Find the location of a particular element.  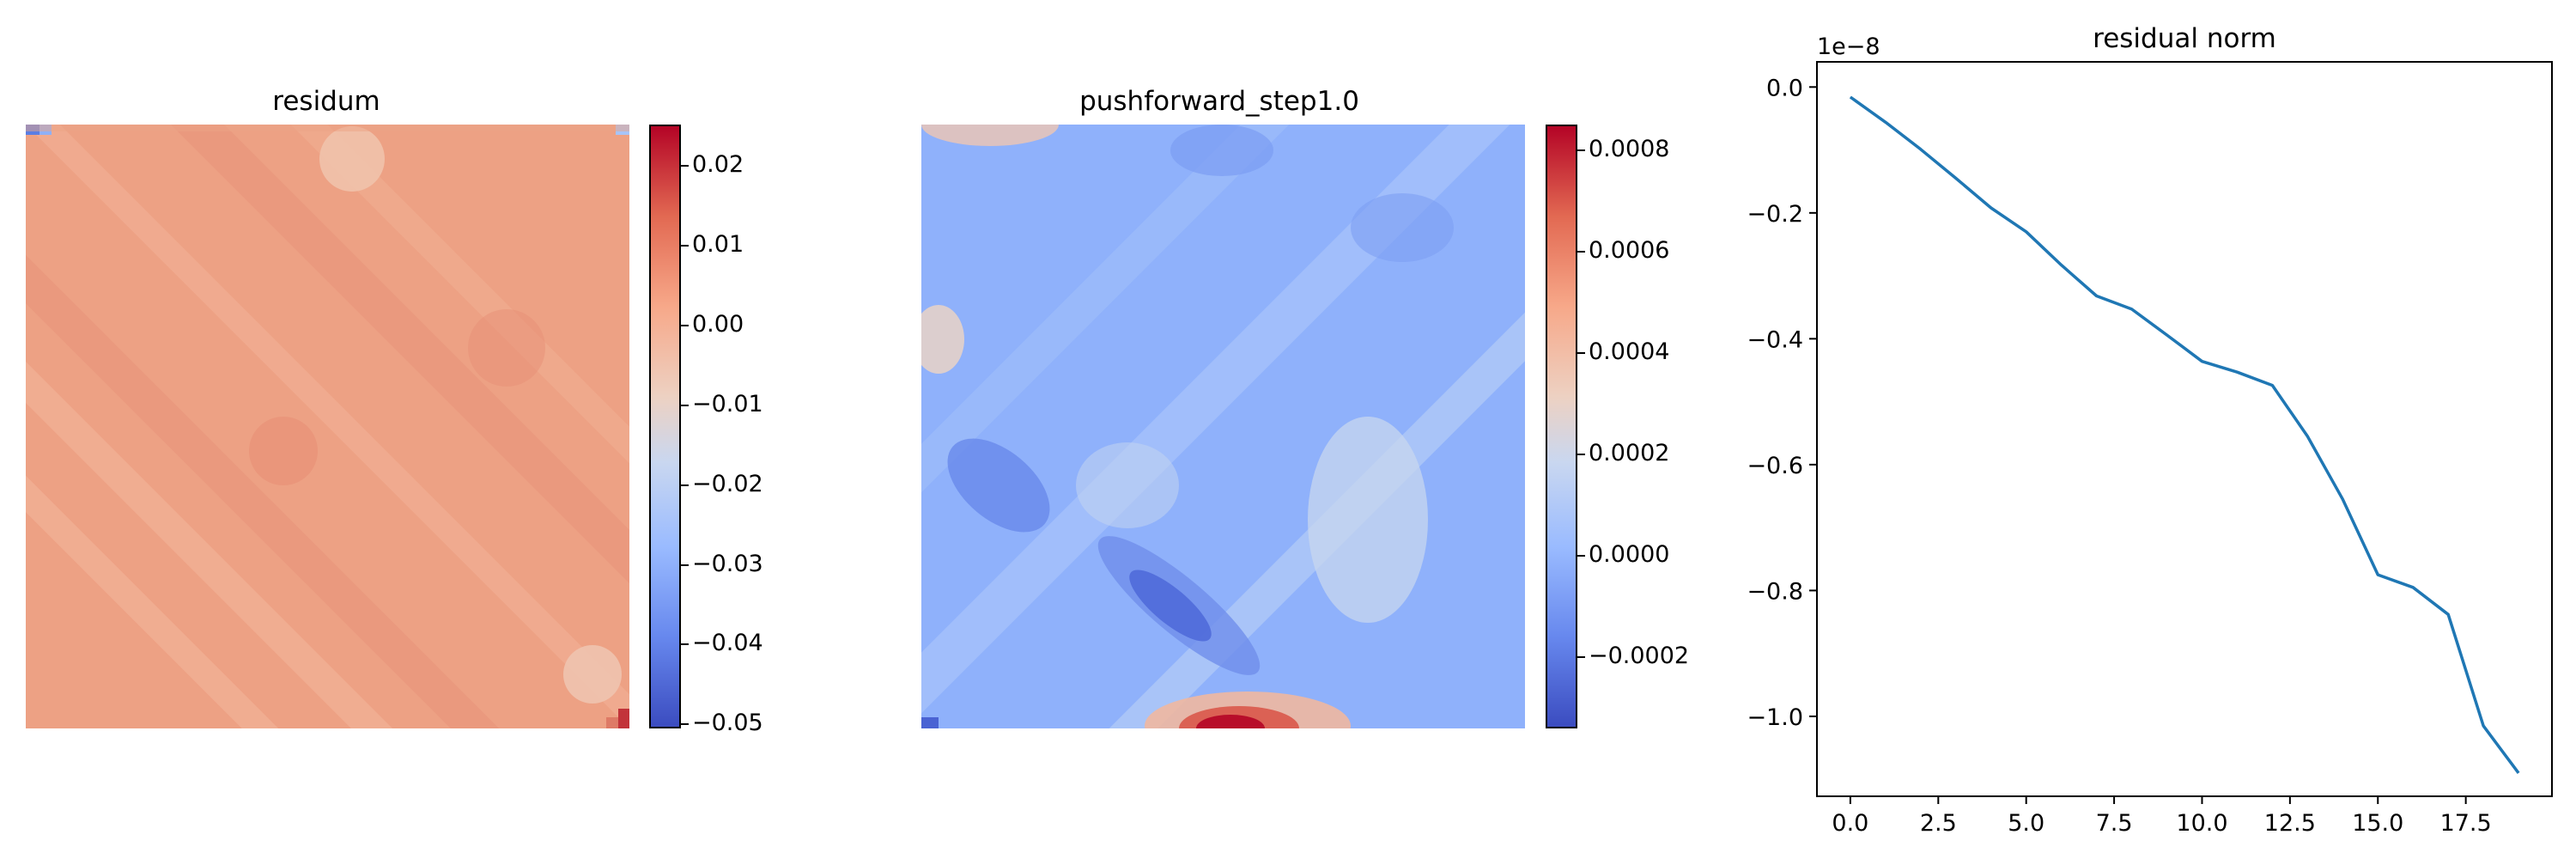

colorbar-1-tick-label: −0.02 is located at coordinates (727, 483).